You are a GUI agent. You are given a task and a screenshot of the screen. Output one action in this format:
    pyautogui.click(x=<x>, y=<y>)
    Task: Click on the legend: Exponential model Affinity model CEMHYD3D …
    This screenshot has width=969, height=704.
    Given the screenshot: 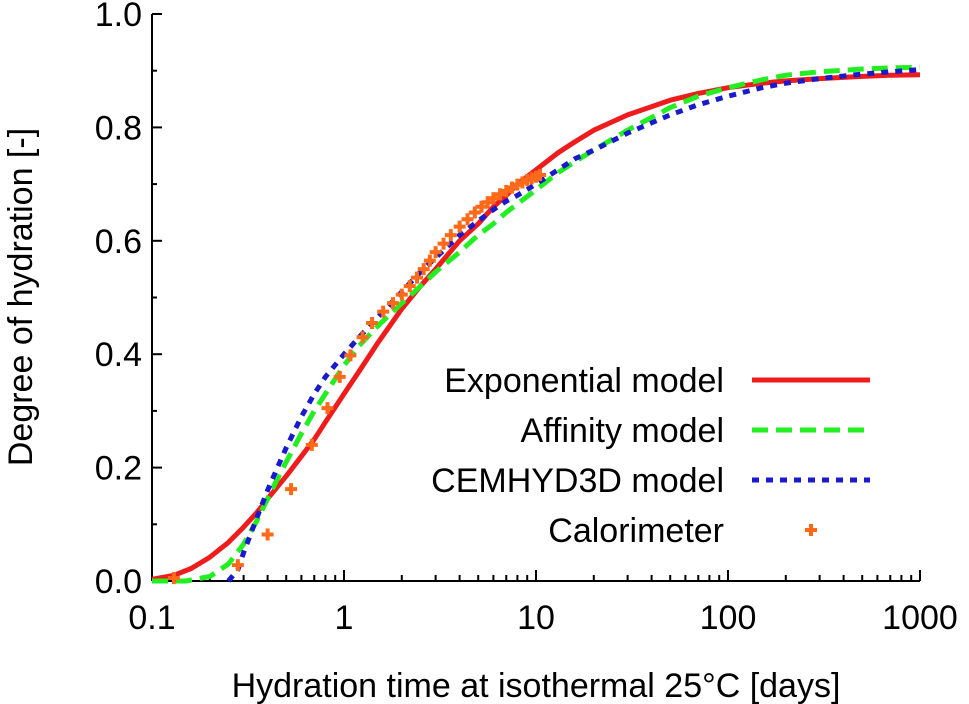 What is the action you would take?
    pyautogui.click(x=650, y=456)
    